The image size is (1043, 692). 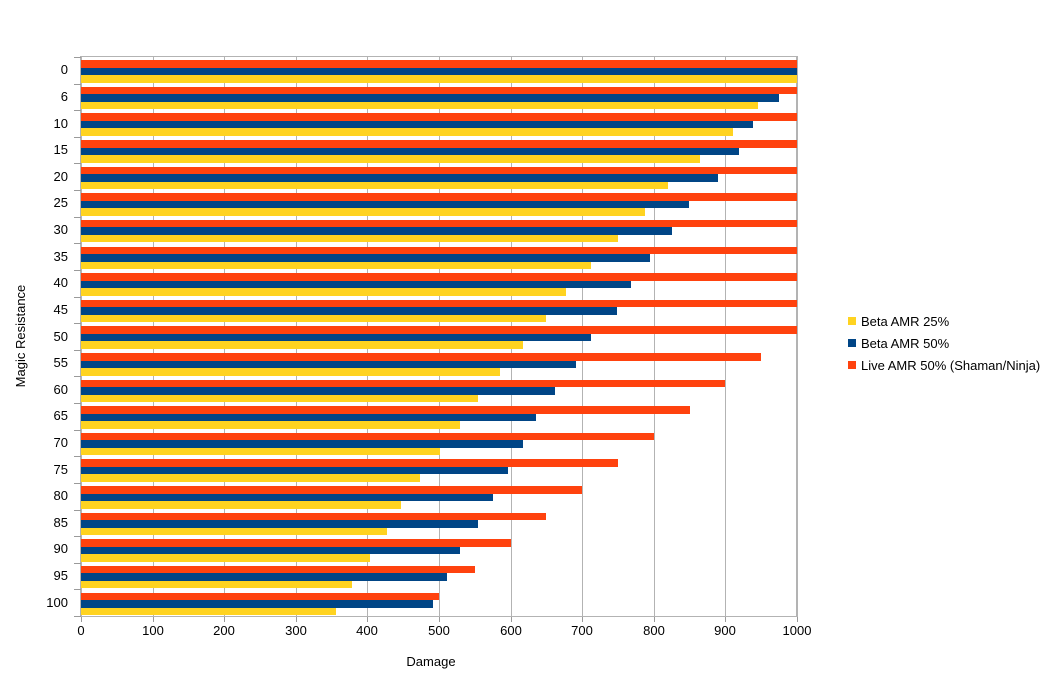 What do you see at coordinates (60, 576) in the screenshot?
I see `y-tick-label-95: 95` at bounding box center [60, 576].